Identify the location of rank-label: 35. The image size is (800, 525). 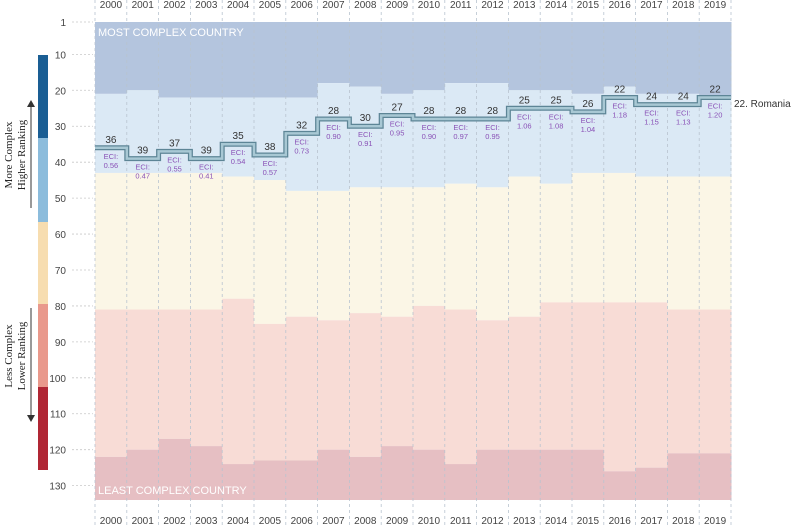
(239, 136).